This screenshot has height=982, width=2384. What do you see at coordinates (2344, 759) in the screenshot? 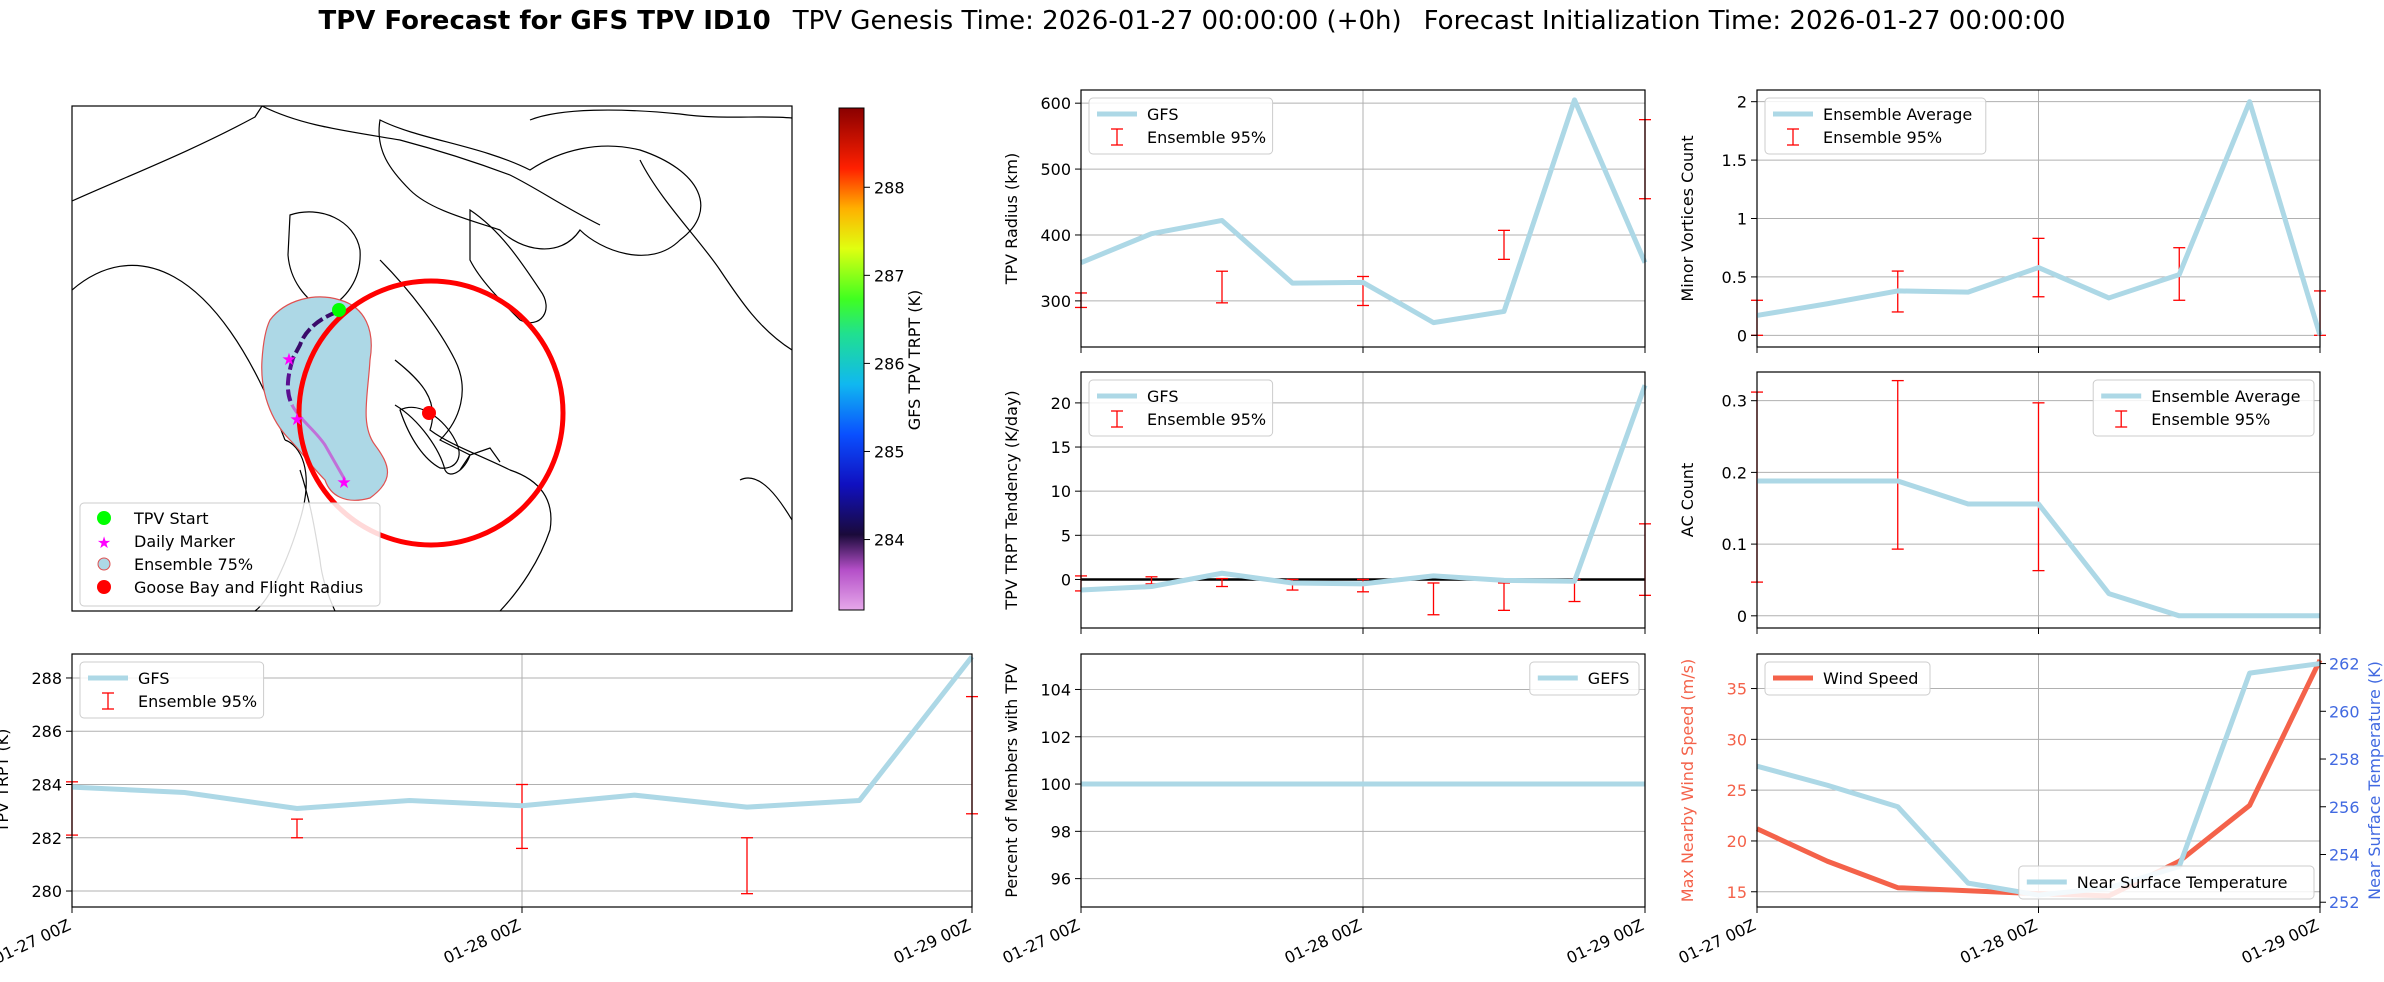
I see `y-tick-label-right: 258` at bounding box center [2344, 759].